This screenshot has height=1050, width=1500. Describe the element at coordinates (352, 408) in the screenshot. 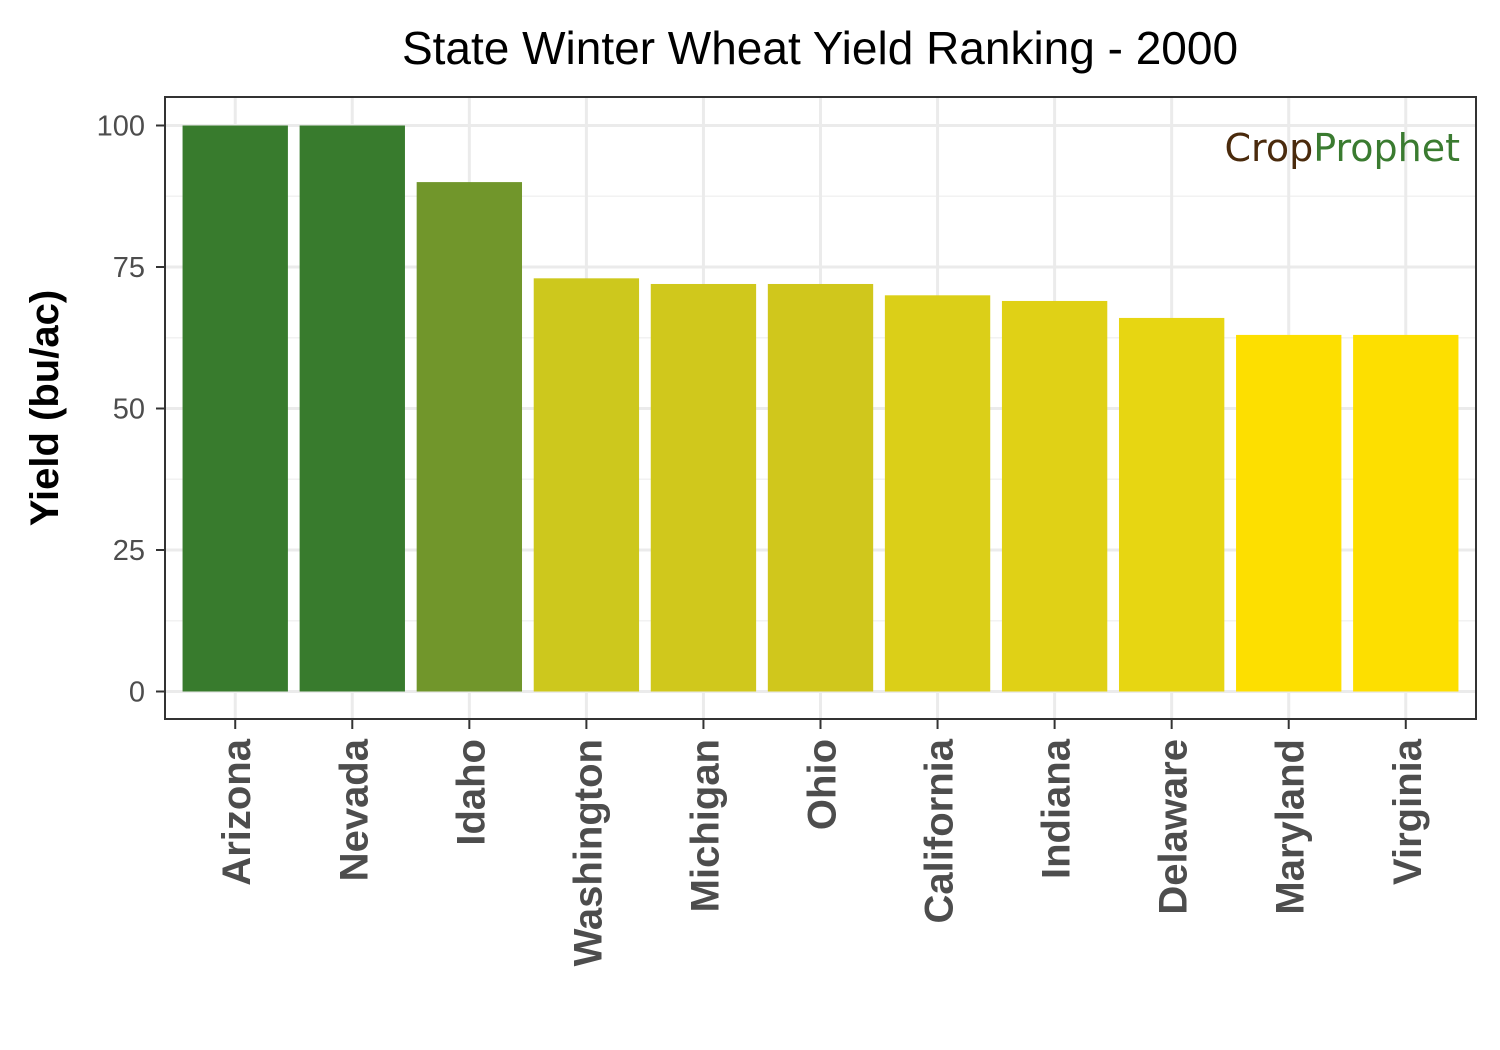

I see `bar-nevada` at that location.